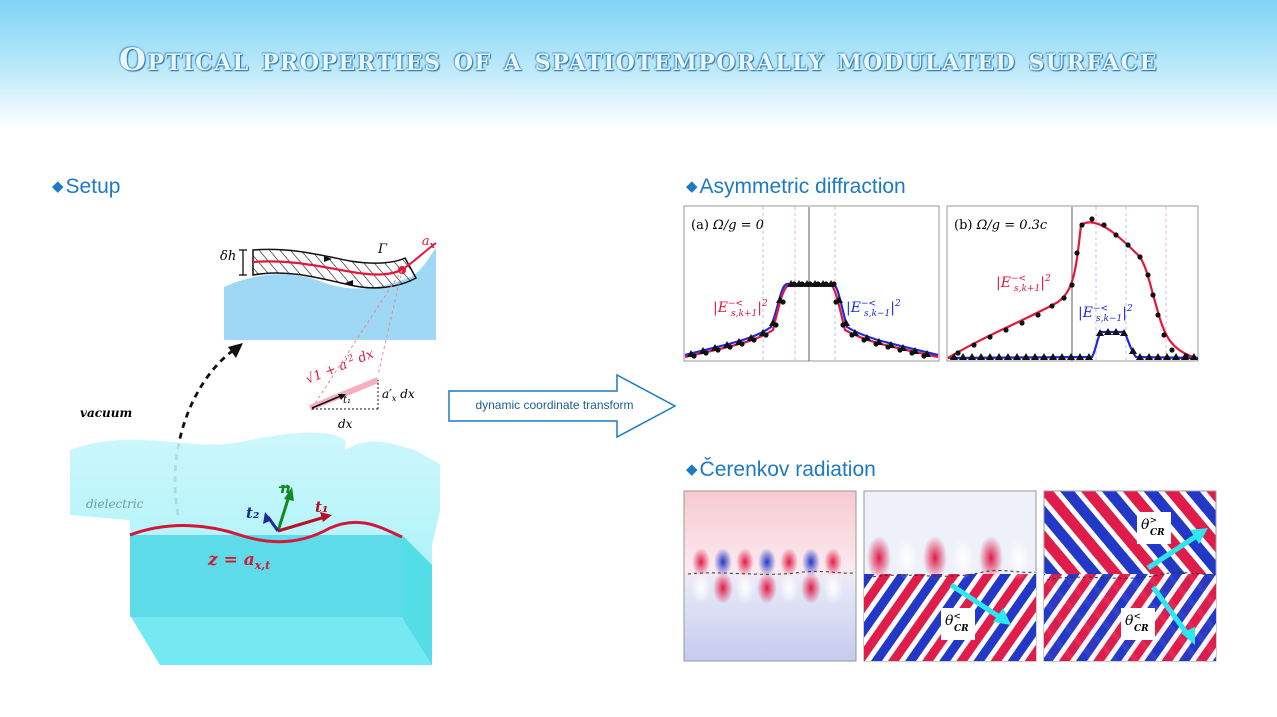 The image size is (1277, 717). What do you see at coordinates (235, 350) in the screenshot?
I see `zoom-arrow-head-icon` at bounding box center [235, 350].